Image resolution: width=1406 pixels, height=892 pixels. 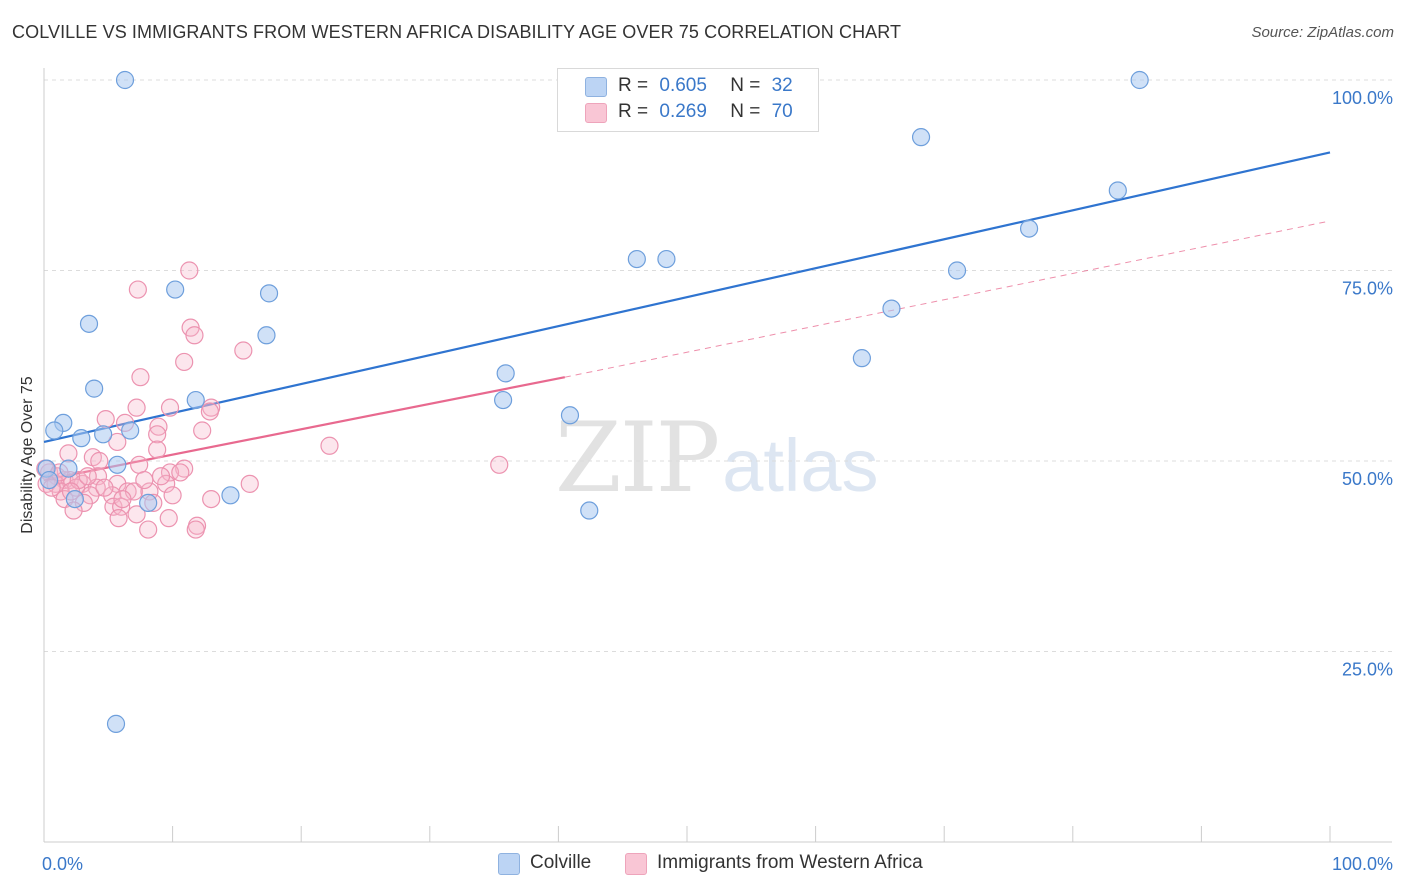 What do you see at coordinates (596, 87) in the screenshot?
I see `legend-swatch-colville` at bounding box center [596, 87].